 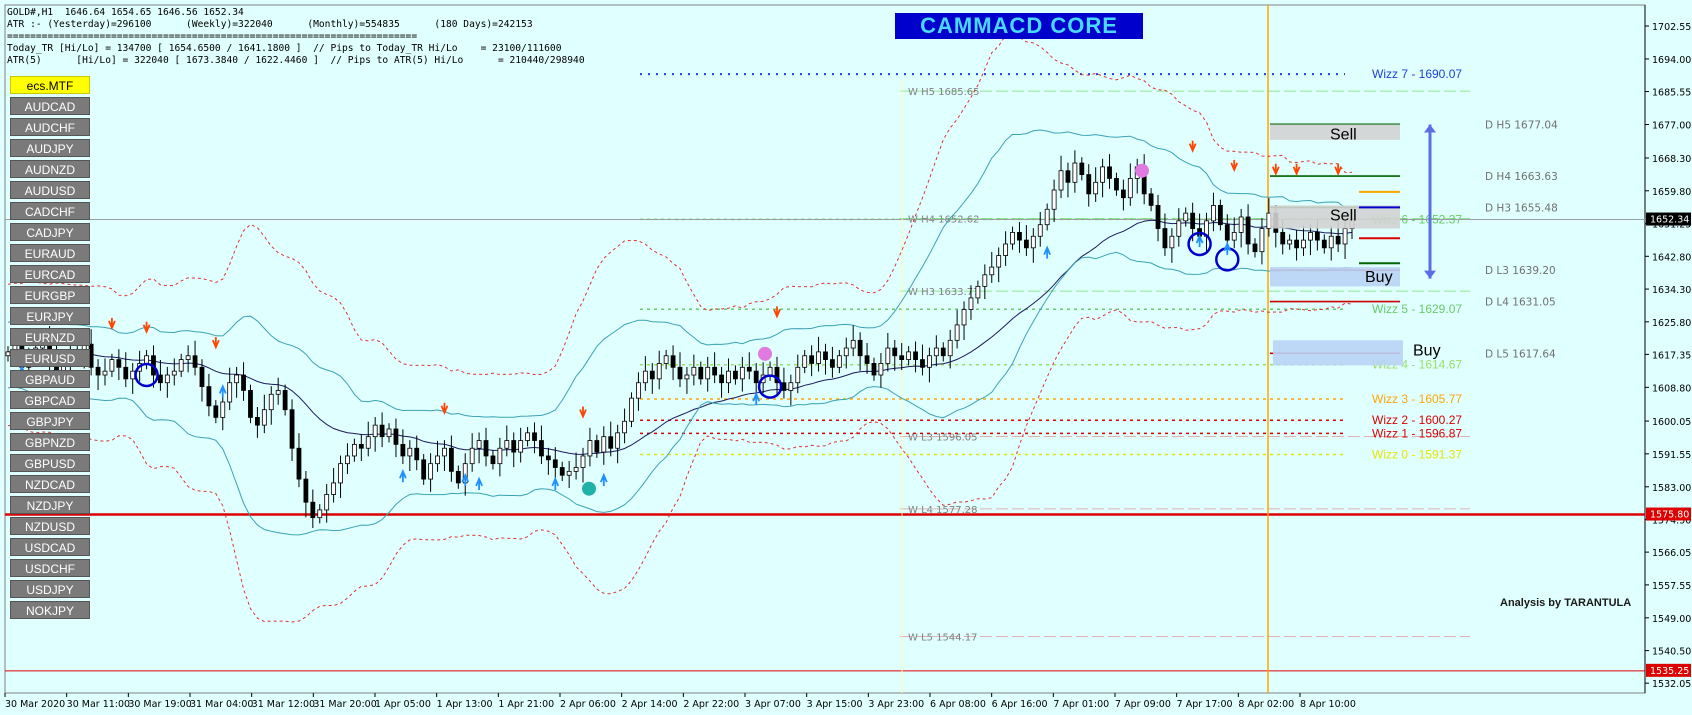 What do you see at coordinates (50, 316) in the screenshot?
I see `symbol-button-eurjpy: EURJPY` at bounding box center [50, 316].